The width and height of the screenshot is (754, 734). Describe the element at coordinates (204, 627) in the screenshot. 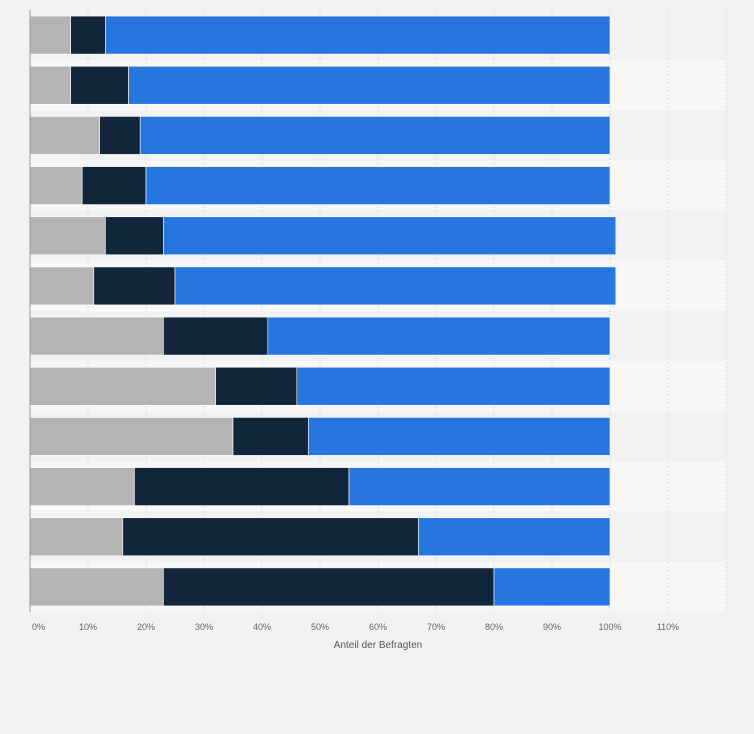

I see `x-tick-label: 30%` at that location.